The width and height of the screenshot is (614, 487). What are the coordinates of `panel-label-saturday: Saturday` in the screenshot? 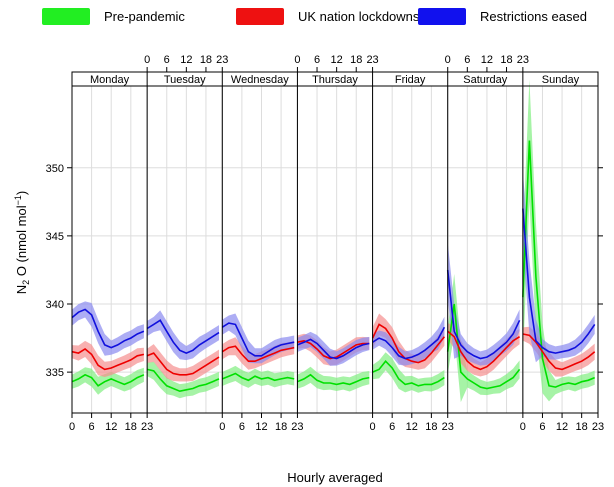 It's located at (485, 80).